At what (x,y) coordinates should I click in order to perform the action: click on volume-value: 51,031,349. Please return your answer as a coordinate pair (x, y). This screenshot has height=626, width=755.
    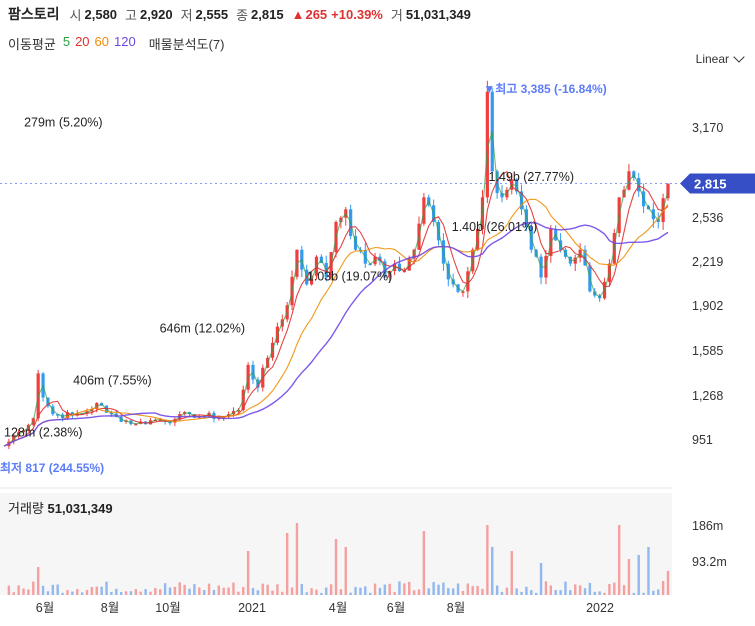
    Looking at the image, I should click on (438, 14).